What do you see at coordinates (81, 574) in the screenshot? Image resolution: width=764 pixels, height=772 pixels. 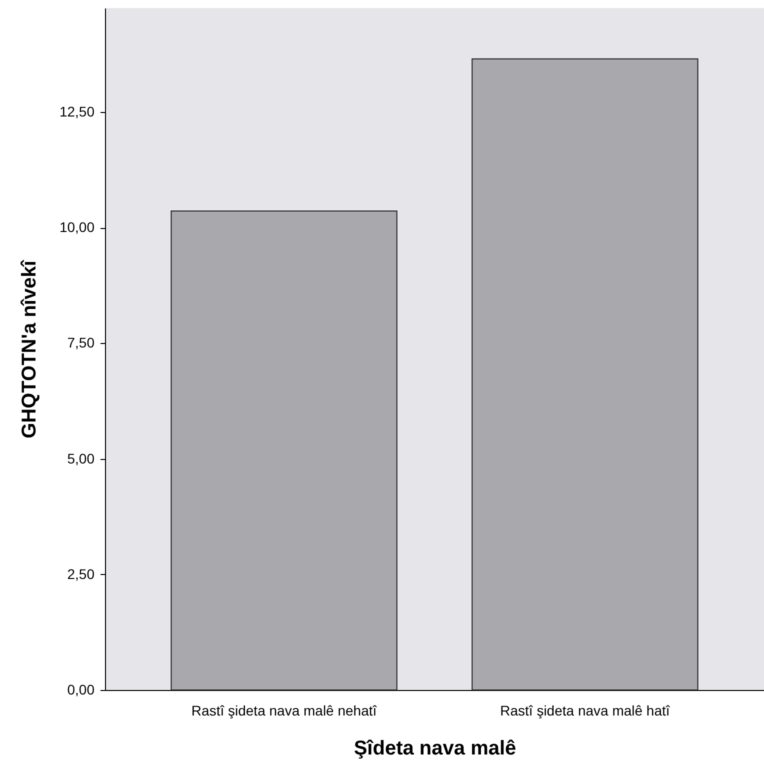 I see `y-tick-label: 2,50` at bounding box center [81, 574].